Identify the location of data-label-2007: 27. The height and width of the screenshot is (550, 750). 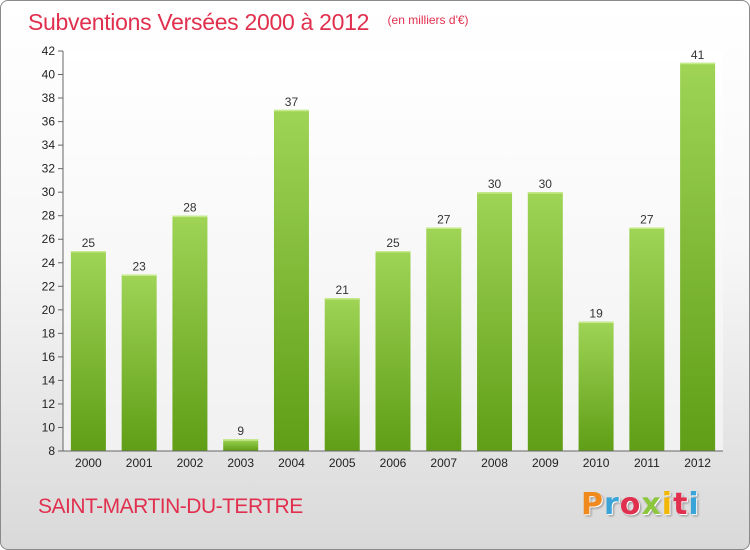
(444, 219).